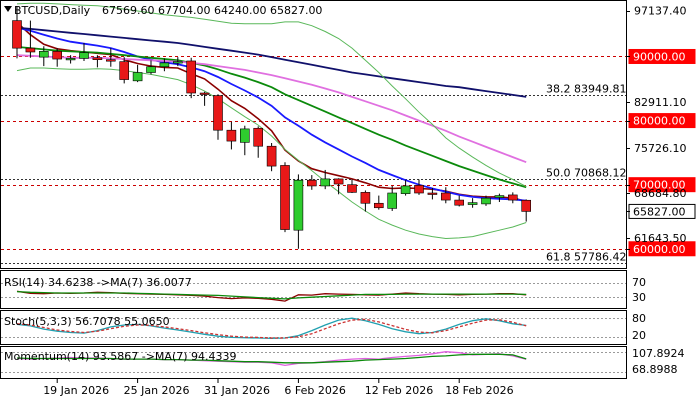  What do you see at coordinates (399, 390) in the screenshot?
I see `date-label: 12 Feb 2026` at bounding box center [399, 390].